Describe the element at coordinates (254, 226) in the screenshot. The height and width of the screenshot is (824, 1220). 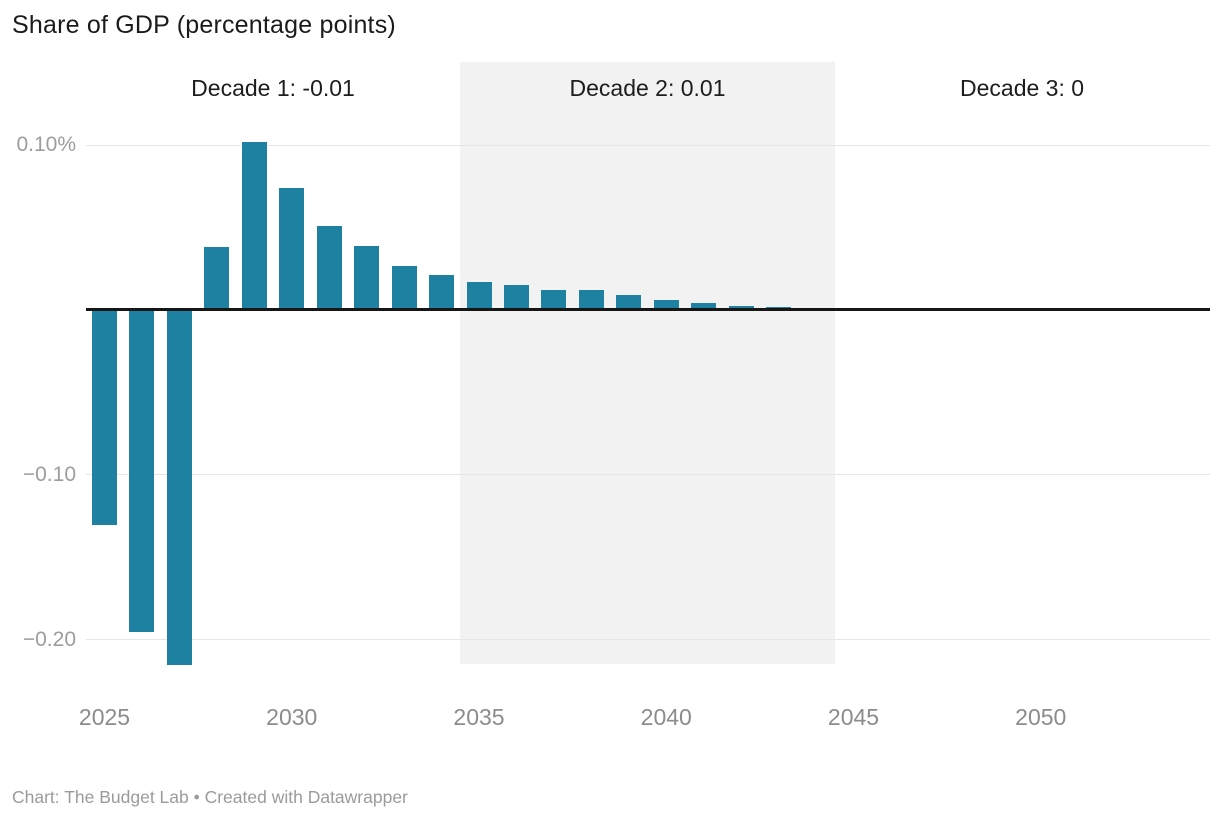
I see `bar-2029` at that location.